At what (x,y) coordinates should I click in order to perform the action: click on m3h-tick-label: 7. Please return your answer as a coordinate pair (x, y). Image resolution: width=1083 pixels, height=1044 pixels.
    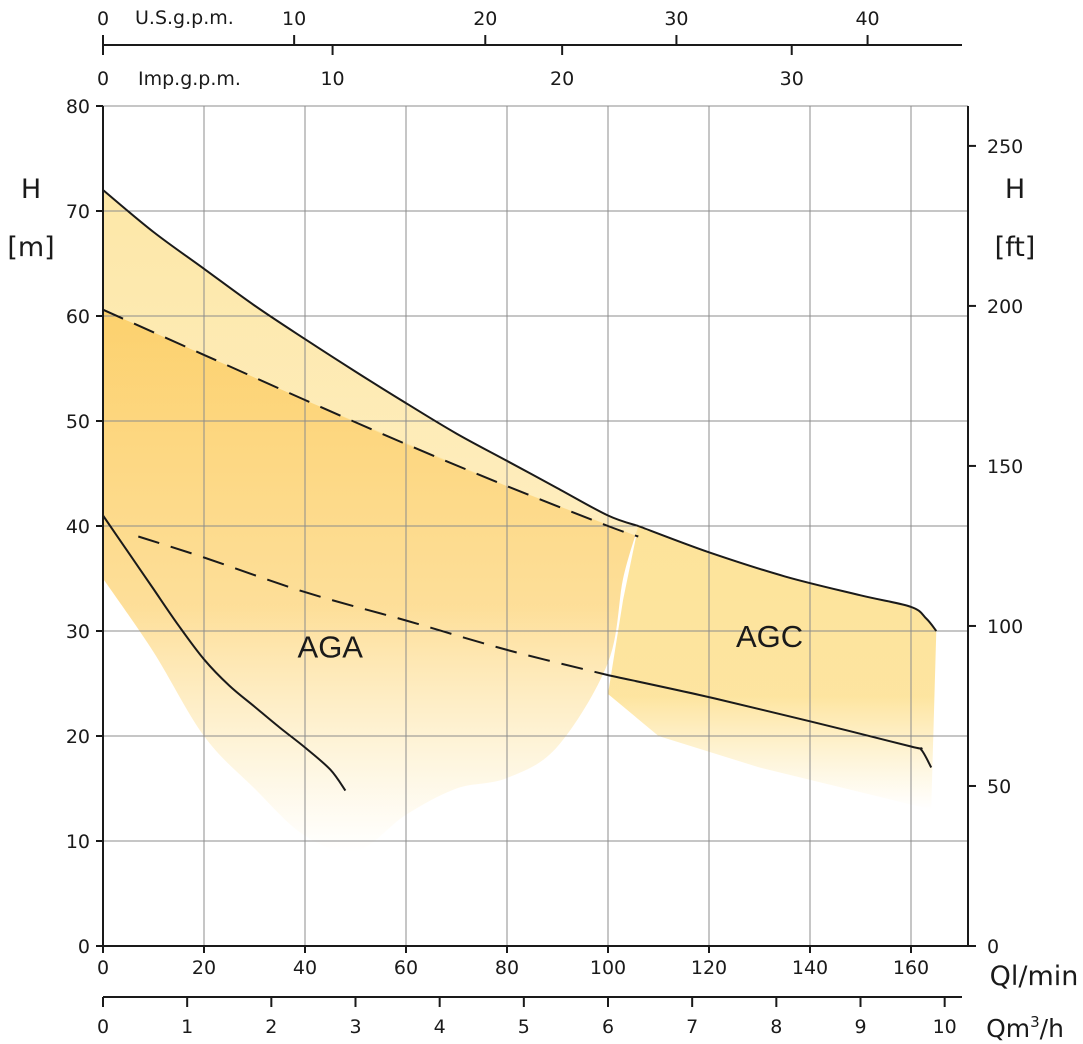
    Looking at the image, I should click on (692, 1027).